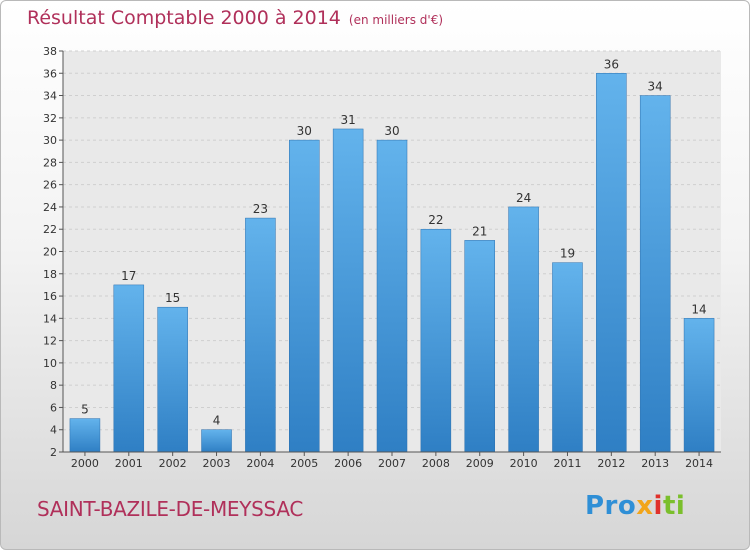 The image size is (750, 550). I want to click on data-label-2009: 21, so click(479, 231).